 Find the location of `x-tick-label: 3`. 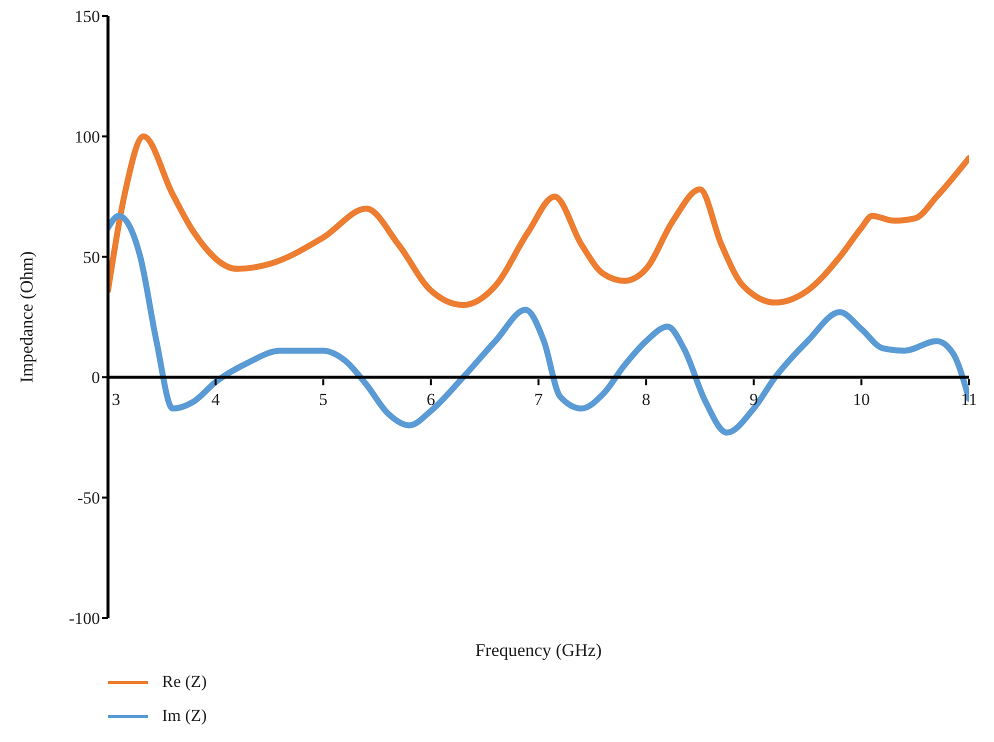

x-tick-label: 3 is located at coordinates (116, 400).